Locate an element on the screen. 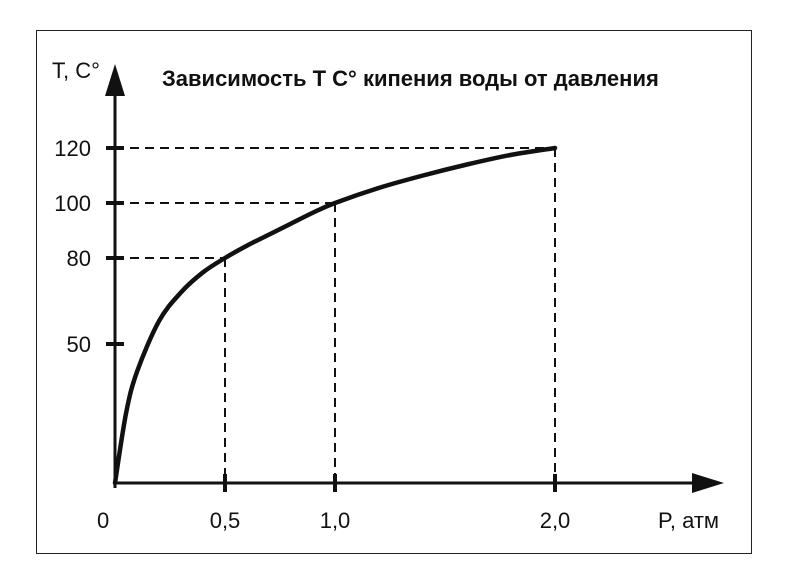 The height and width of the screenshot is (576, 800). x-tick-label-0: 0,5 is located at coordinates (225, 520).